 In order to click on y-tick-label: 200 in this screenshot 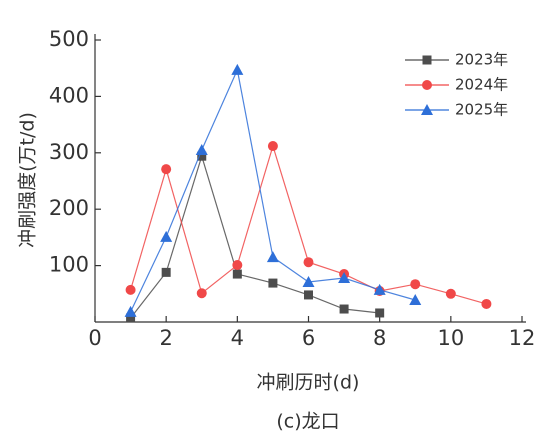, I will do `click(69, 208)`.